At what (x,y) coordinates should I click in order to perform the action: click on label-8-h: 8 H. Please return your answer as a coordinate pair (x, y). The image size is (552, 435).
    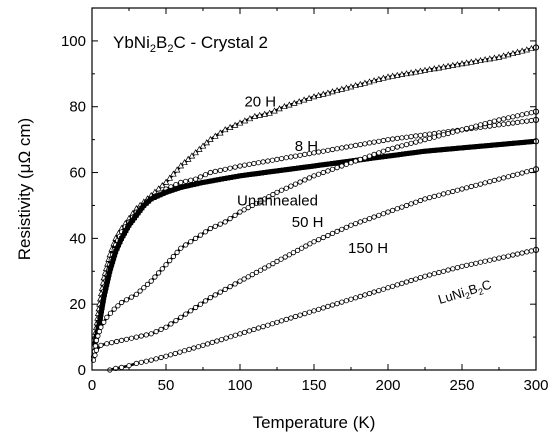
    Looking at the image, I should click on (306, 146).